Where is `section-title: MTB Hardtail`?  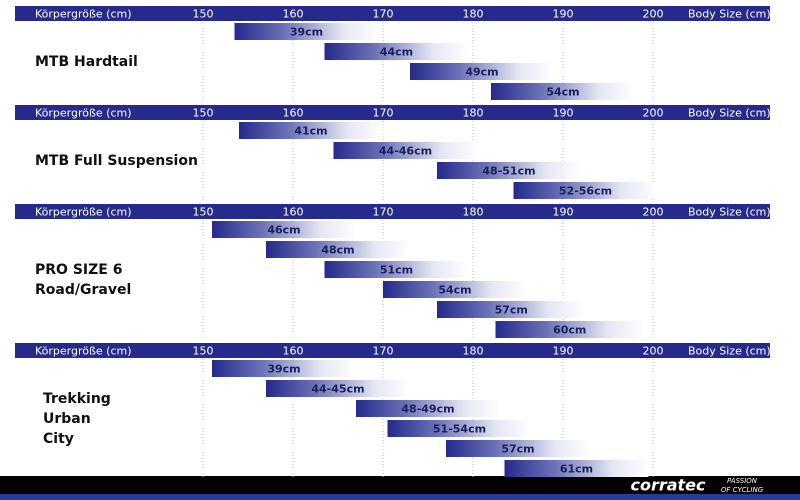
section-title: MTB Hardtail is located at coordinates (86, 62).